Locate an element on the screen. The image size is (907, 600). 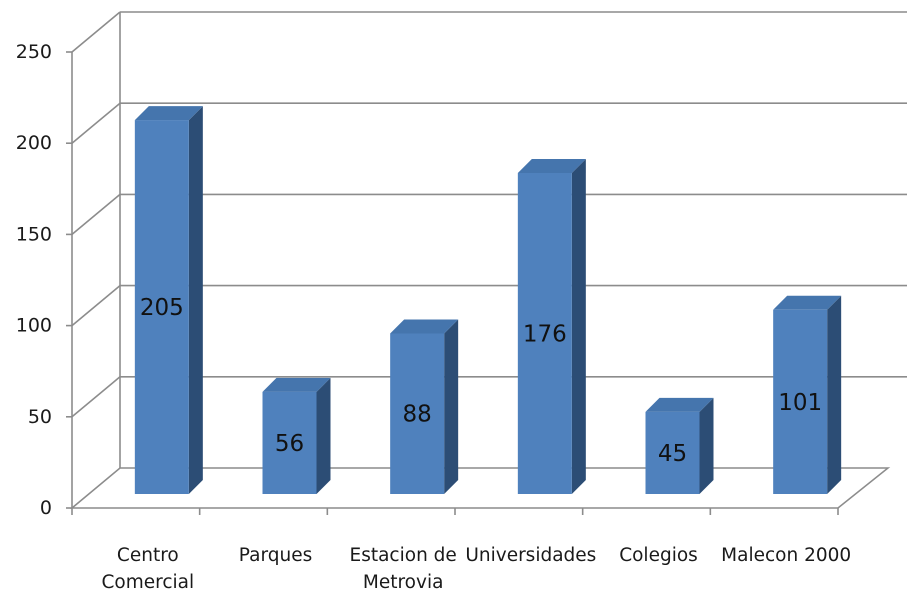
x-tick-label-1: Parques is located at coordinates (275, 555).